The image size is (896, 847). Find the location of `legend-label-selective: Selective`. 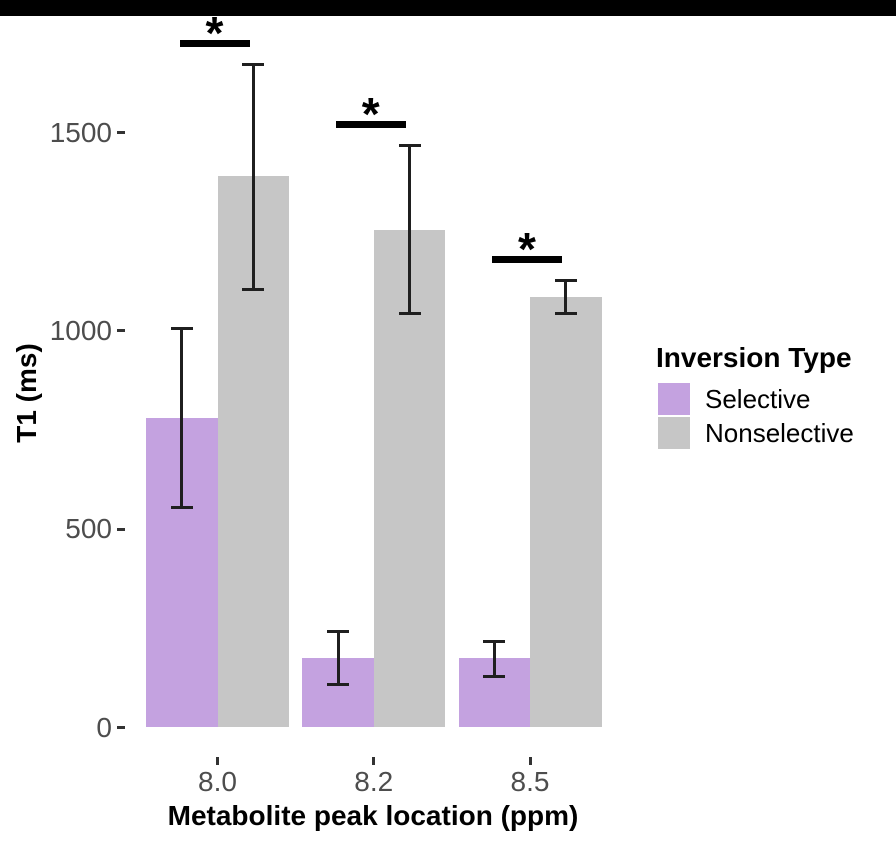

legend-label-selective: Selective is located at coordinates (758, 399).